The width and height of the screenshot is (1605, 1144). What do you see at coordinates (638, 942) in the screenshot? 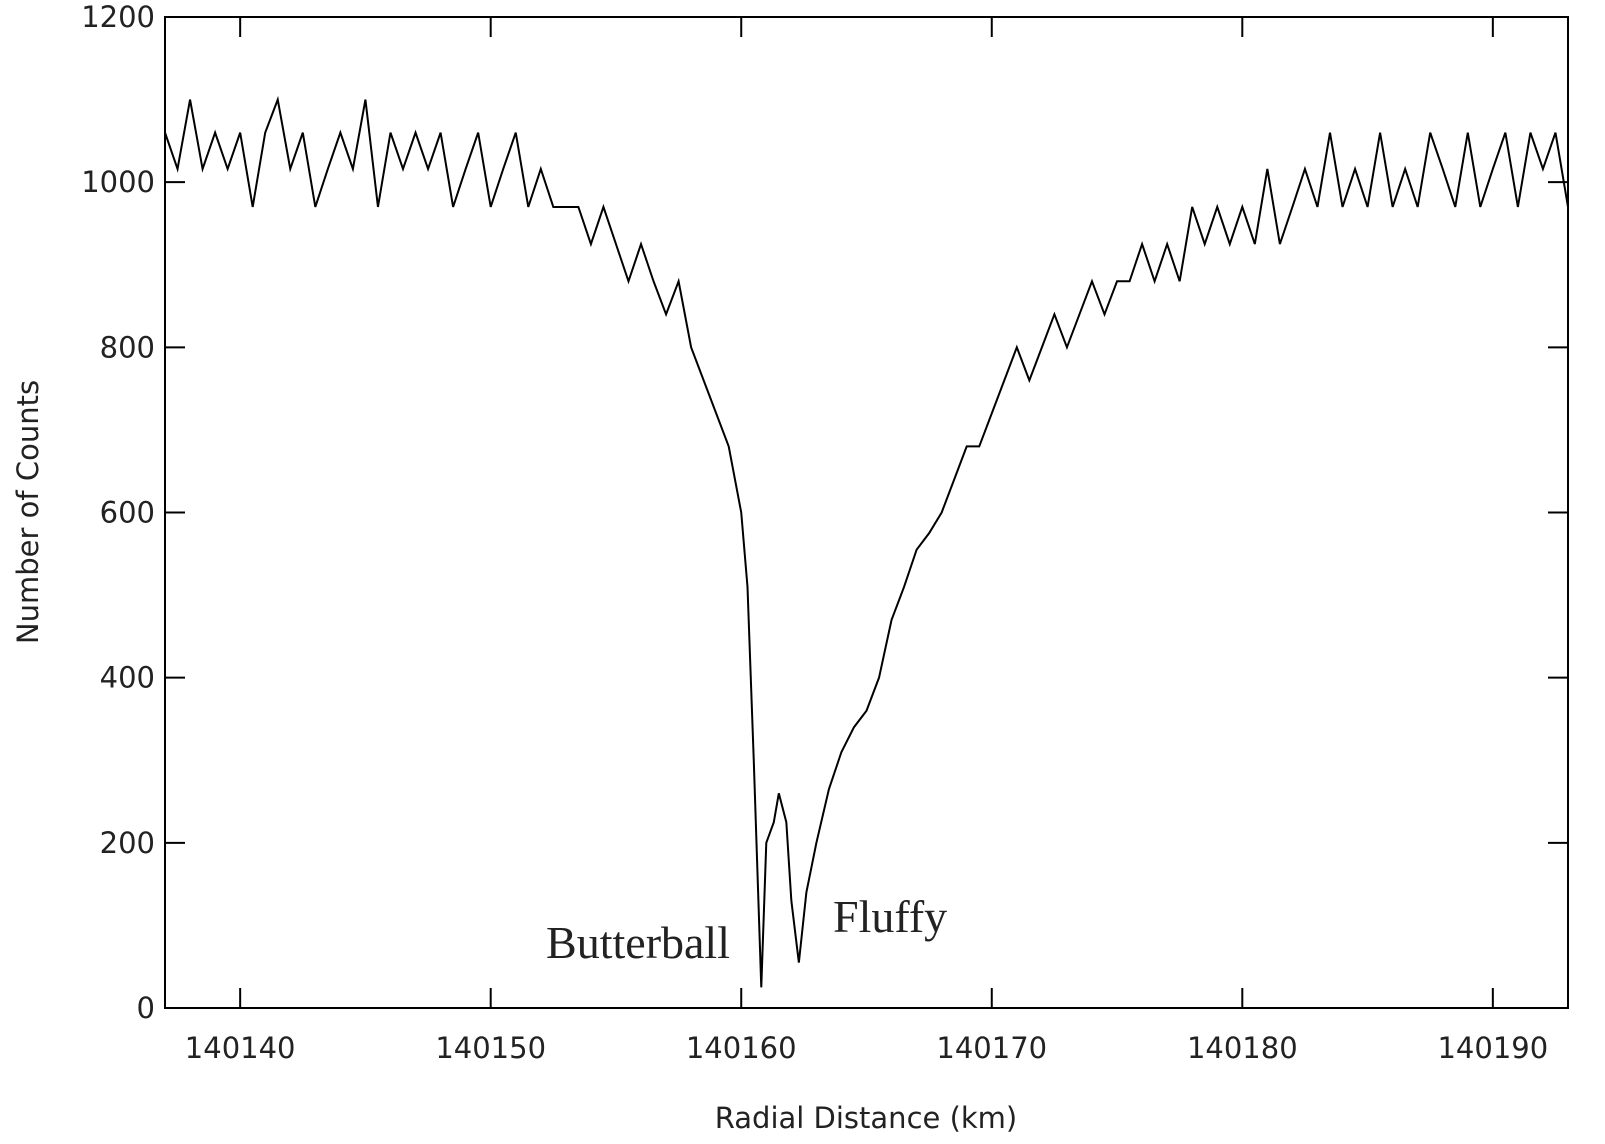
I see `annotation: Butterball` at bounding box center [638, 942].